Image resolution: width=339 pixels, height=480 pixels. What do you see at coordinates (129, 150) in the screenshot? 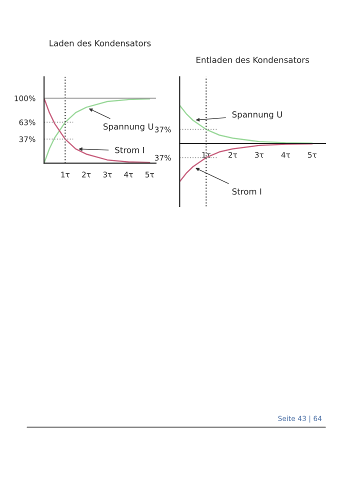
I see `series-label: Strom I` at bounding box center [129, 150].